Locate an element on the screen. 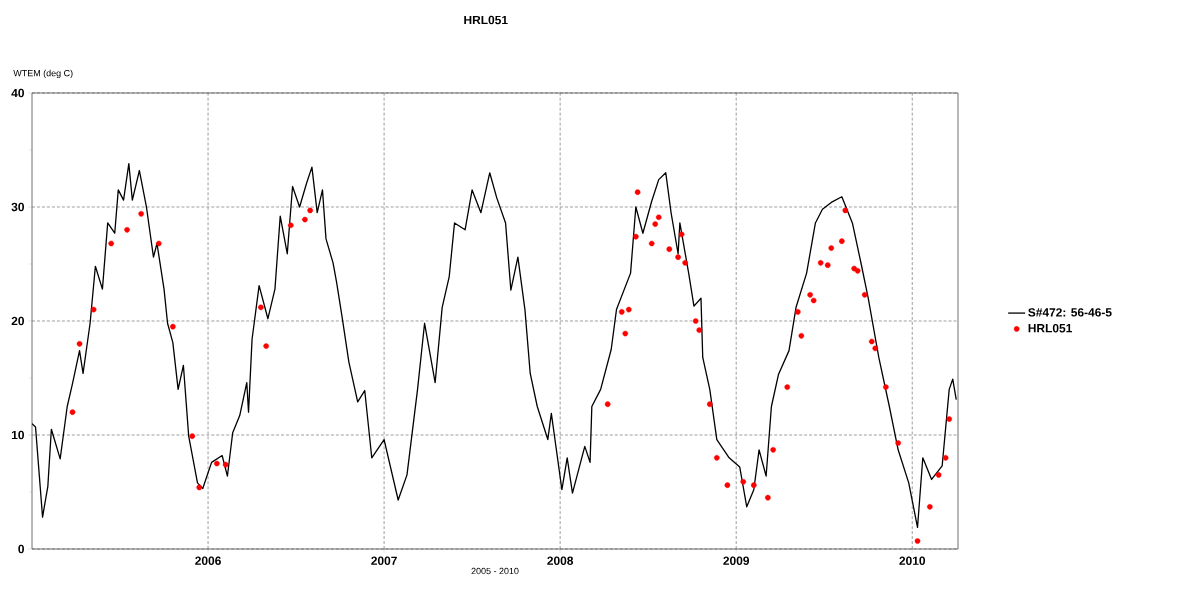  x-tick-label: 2007 is located at coordinates (384, 560).